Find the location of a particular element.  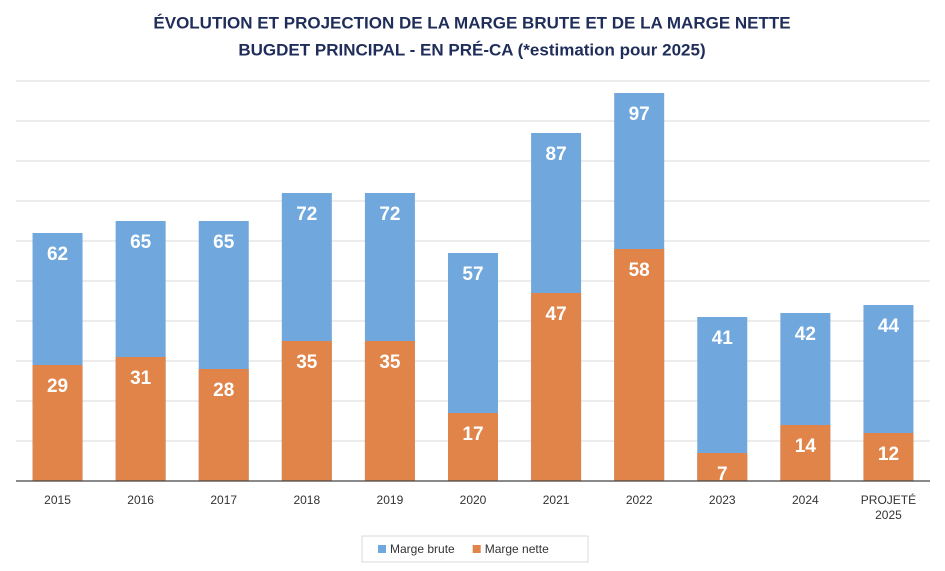

legend-label: Marge brute is located at coordinates (422, 549).